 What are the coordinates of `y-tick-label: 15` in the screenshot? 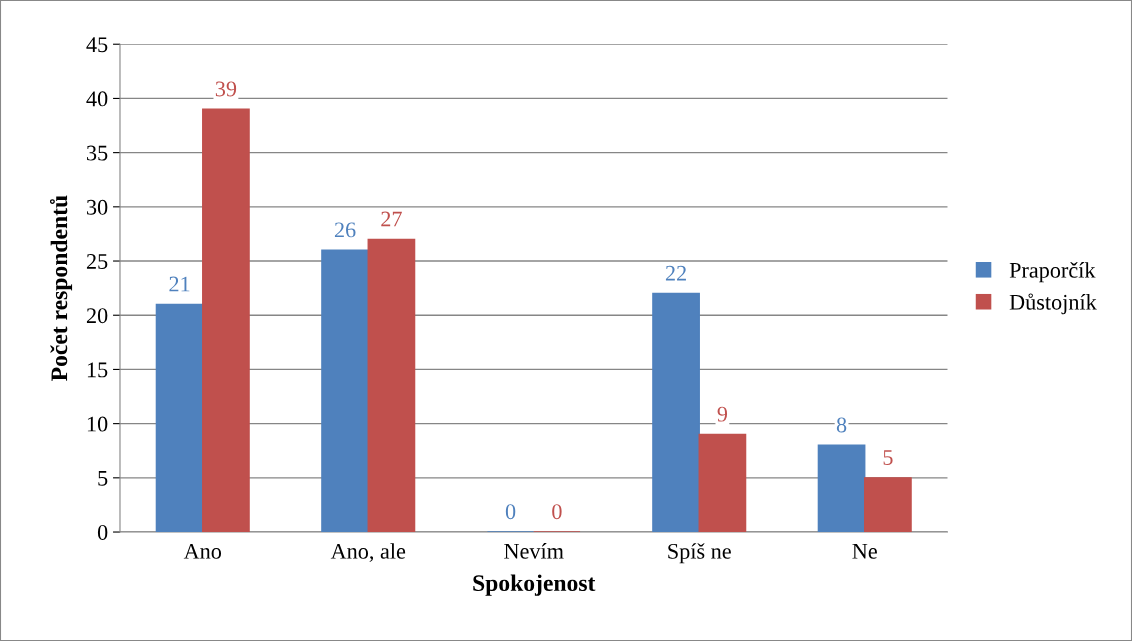 It's located at (97, 370).